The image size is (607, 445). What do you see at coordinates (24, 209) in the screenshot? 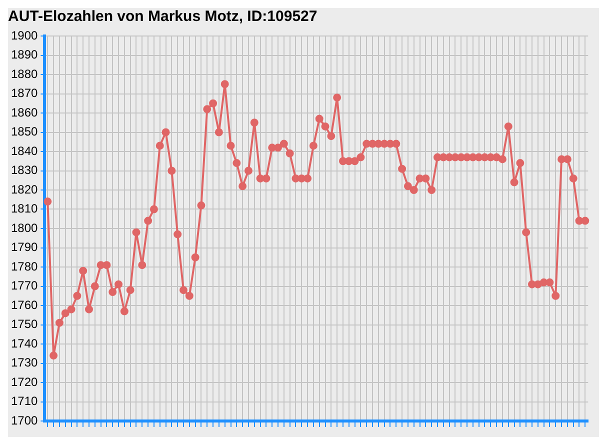
I see `y-tick-label: 1810` at bounding box center [24, 209].